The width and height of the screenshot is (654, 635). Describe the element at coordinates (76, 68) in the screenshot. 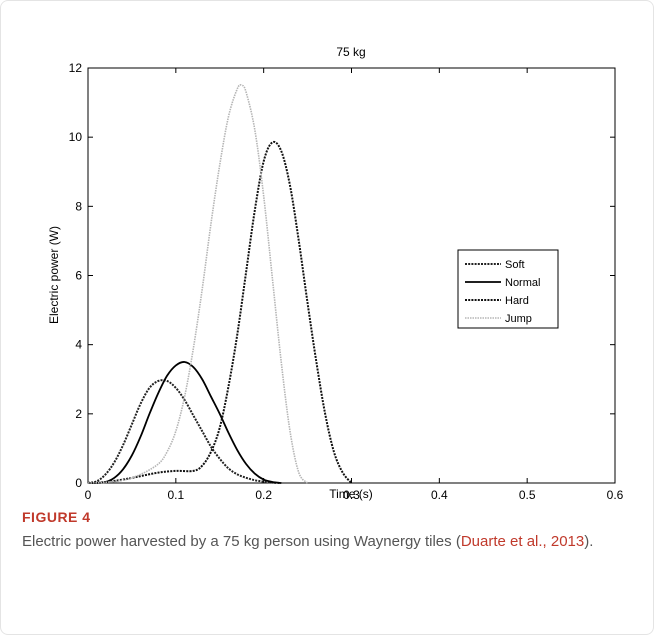

I see `y-tick-label: 12` at that location.